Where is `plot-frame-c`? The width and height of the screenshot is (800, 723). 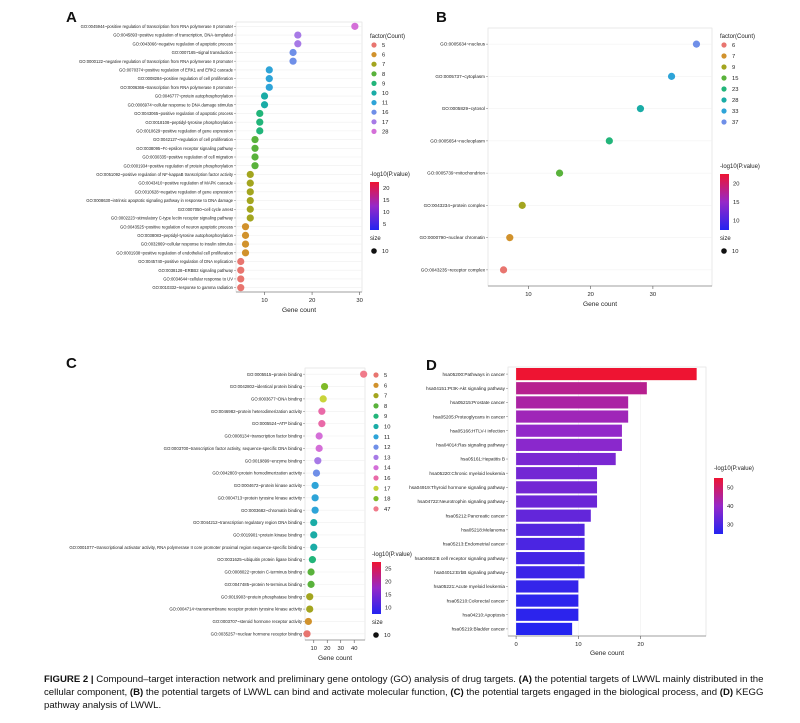
plot-frame-c is located at coordinates (335, 504).